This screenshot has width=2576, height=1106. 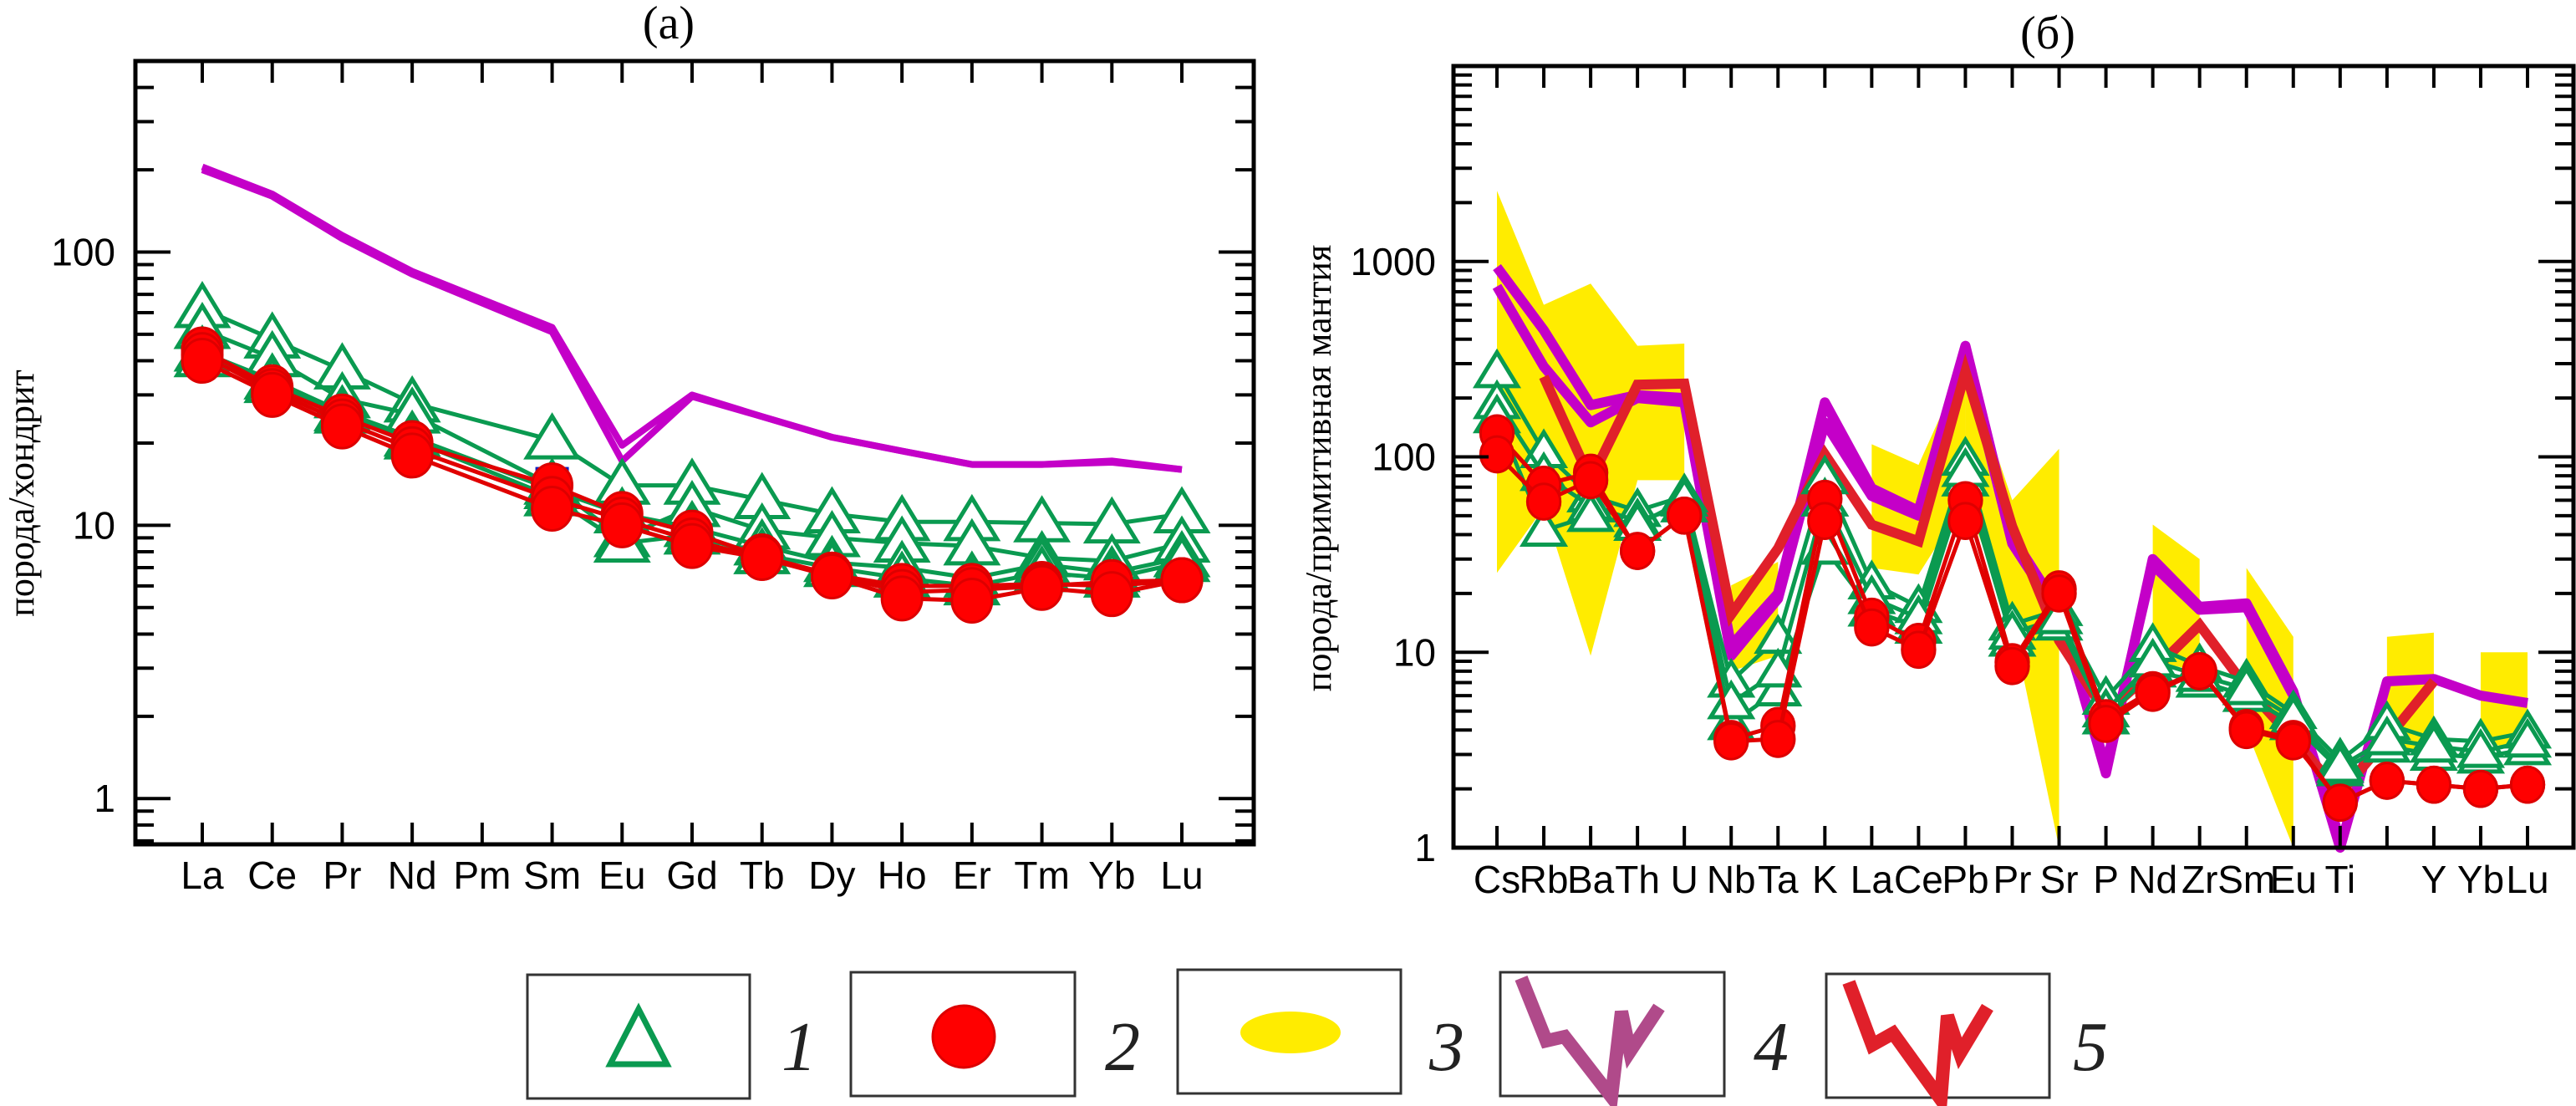 I want to click on chart-b-ylabel: порода/примитивная мантия, so click(x=1318, y=468).